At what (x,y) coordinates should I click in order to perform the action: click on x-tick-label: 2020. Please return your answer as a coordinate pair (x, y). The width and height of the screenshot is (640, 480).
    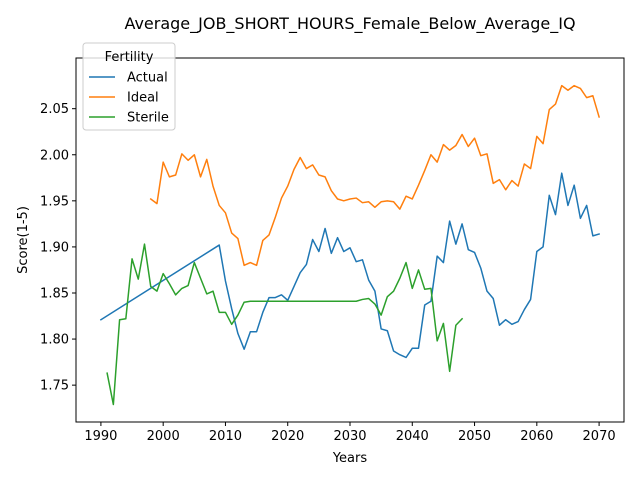
    Looking at the image, I should click on (287, 436).